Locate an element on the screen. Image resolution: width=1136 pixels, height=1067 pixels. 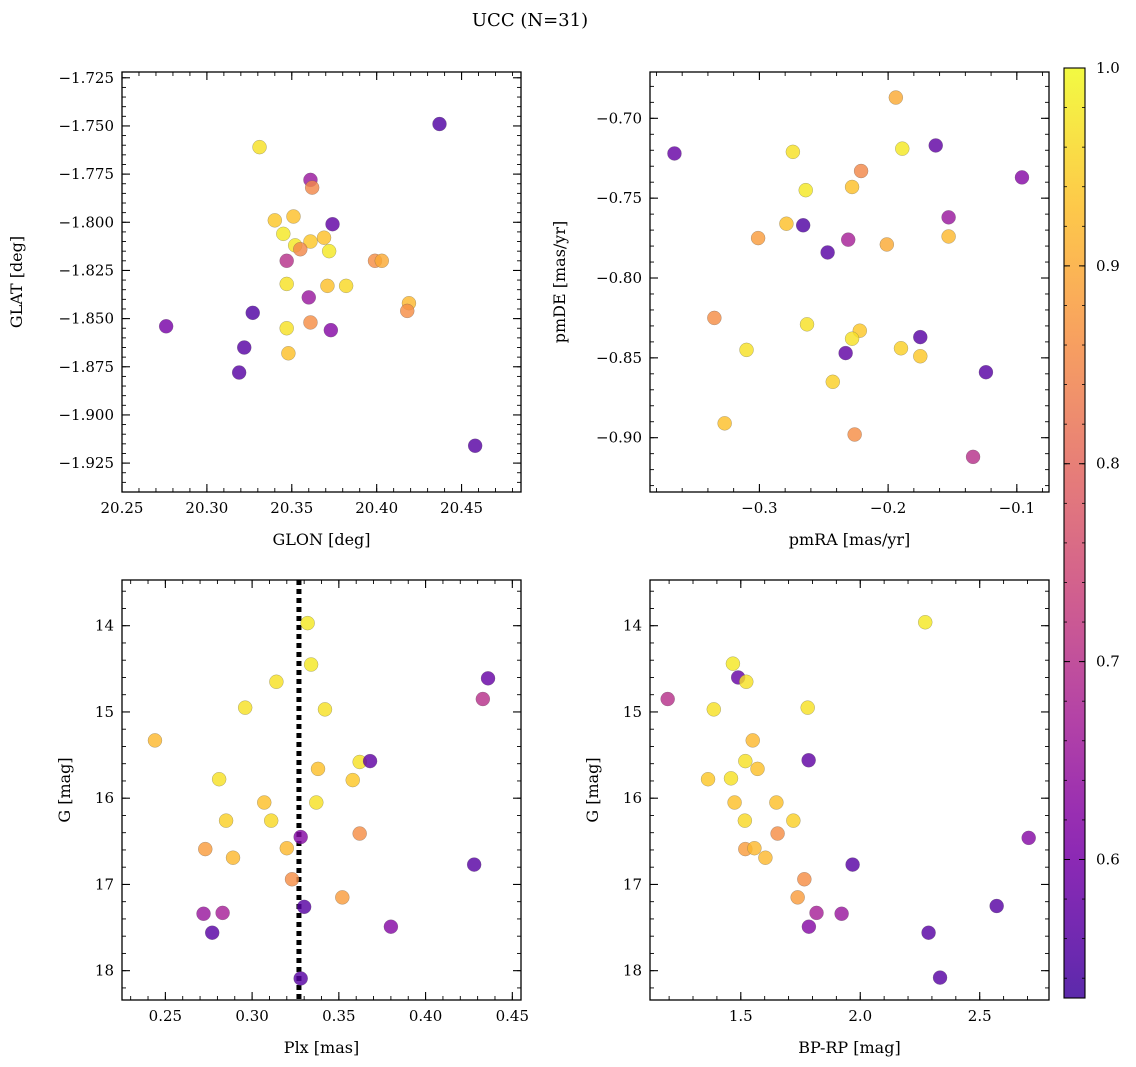
colorbar-tick-label: 1.0 is located at coordinates (1108, 68).